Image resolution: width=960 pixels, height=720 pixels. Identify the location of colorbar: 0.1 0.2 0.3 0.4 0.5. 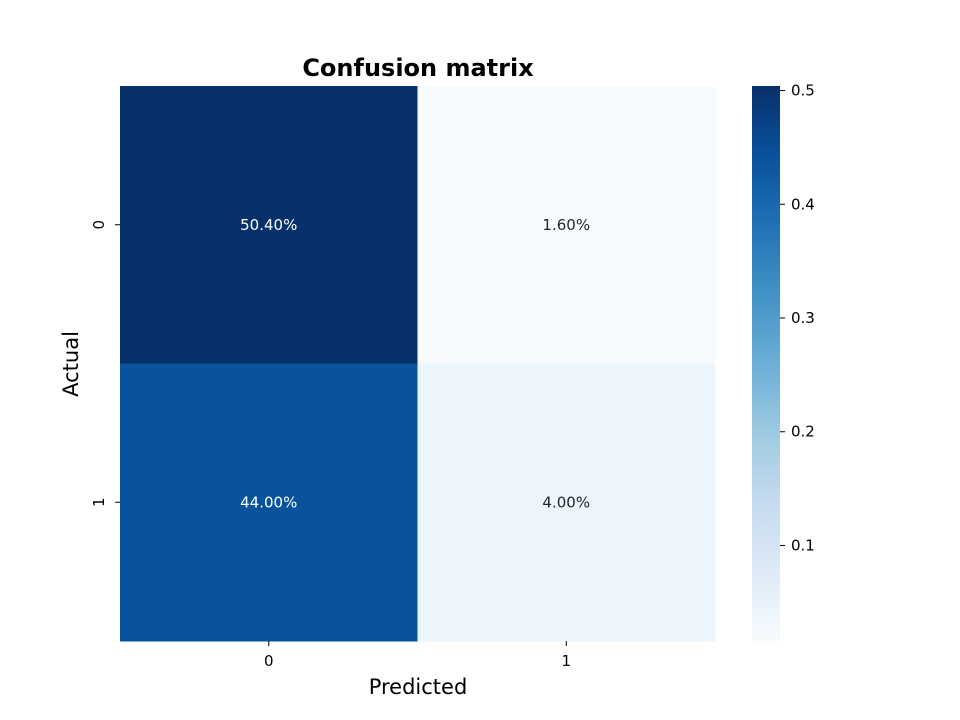
(783, 361).